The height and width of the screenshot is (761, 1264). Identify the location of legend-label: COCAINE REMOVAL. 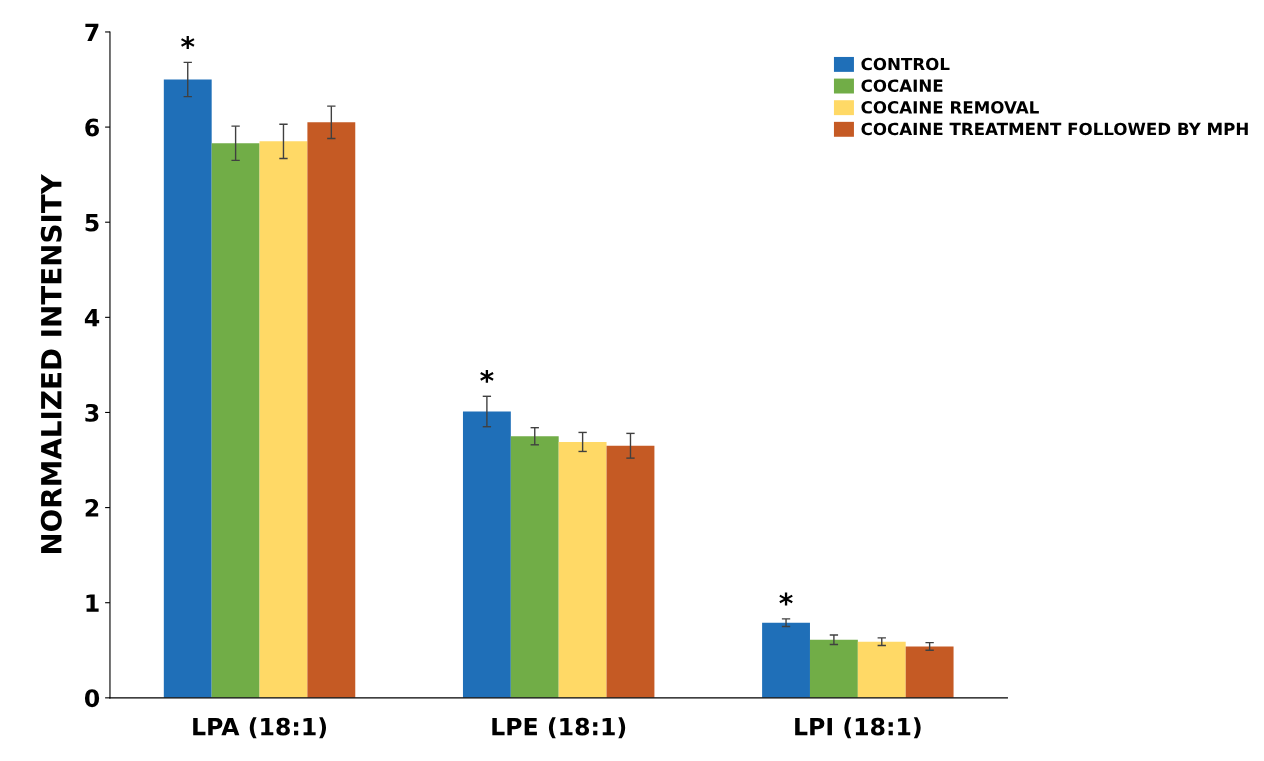
(950, 107).